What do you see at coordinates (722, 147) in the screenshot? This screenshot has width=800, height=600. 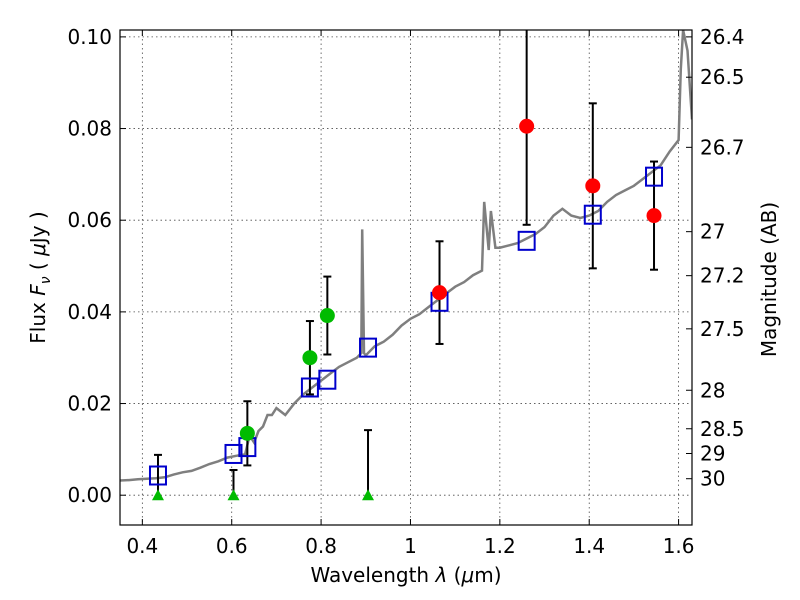 I see `y2-tick-label: 26.7` at bounding box center [722, 147].